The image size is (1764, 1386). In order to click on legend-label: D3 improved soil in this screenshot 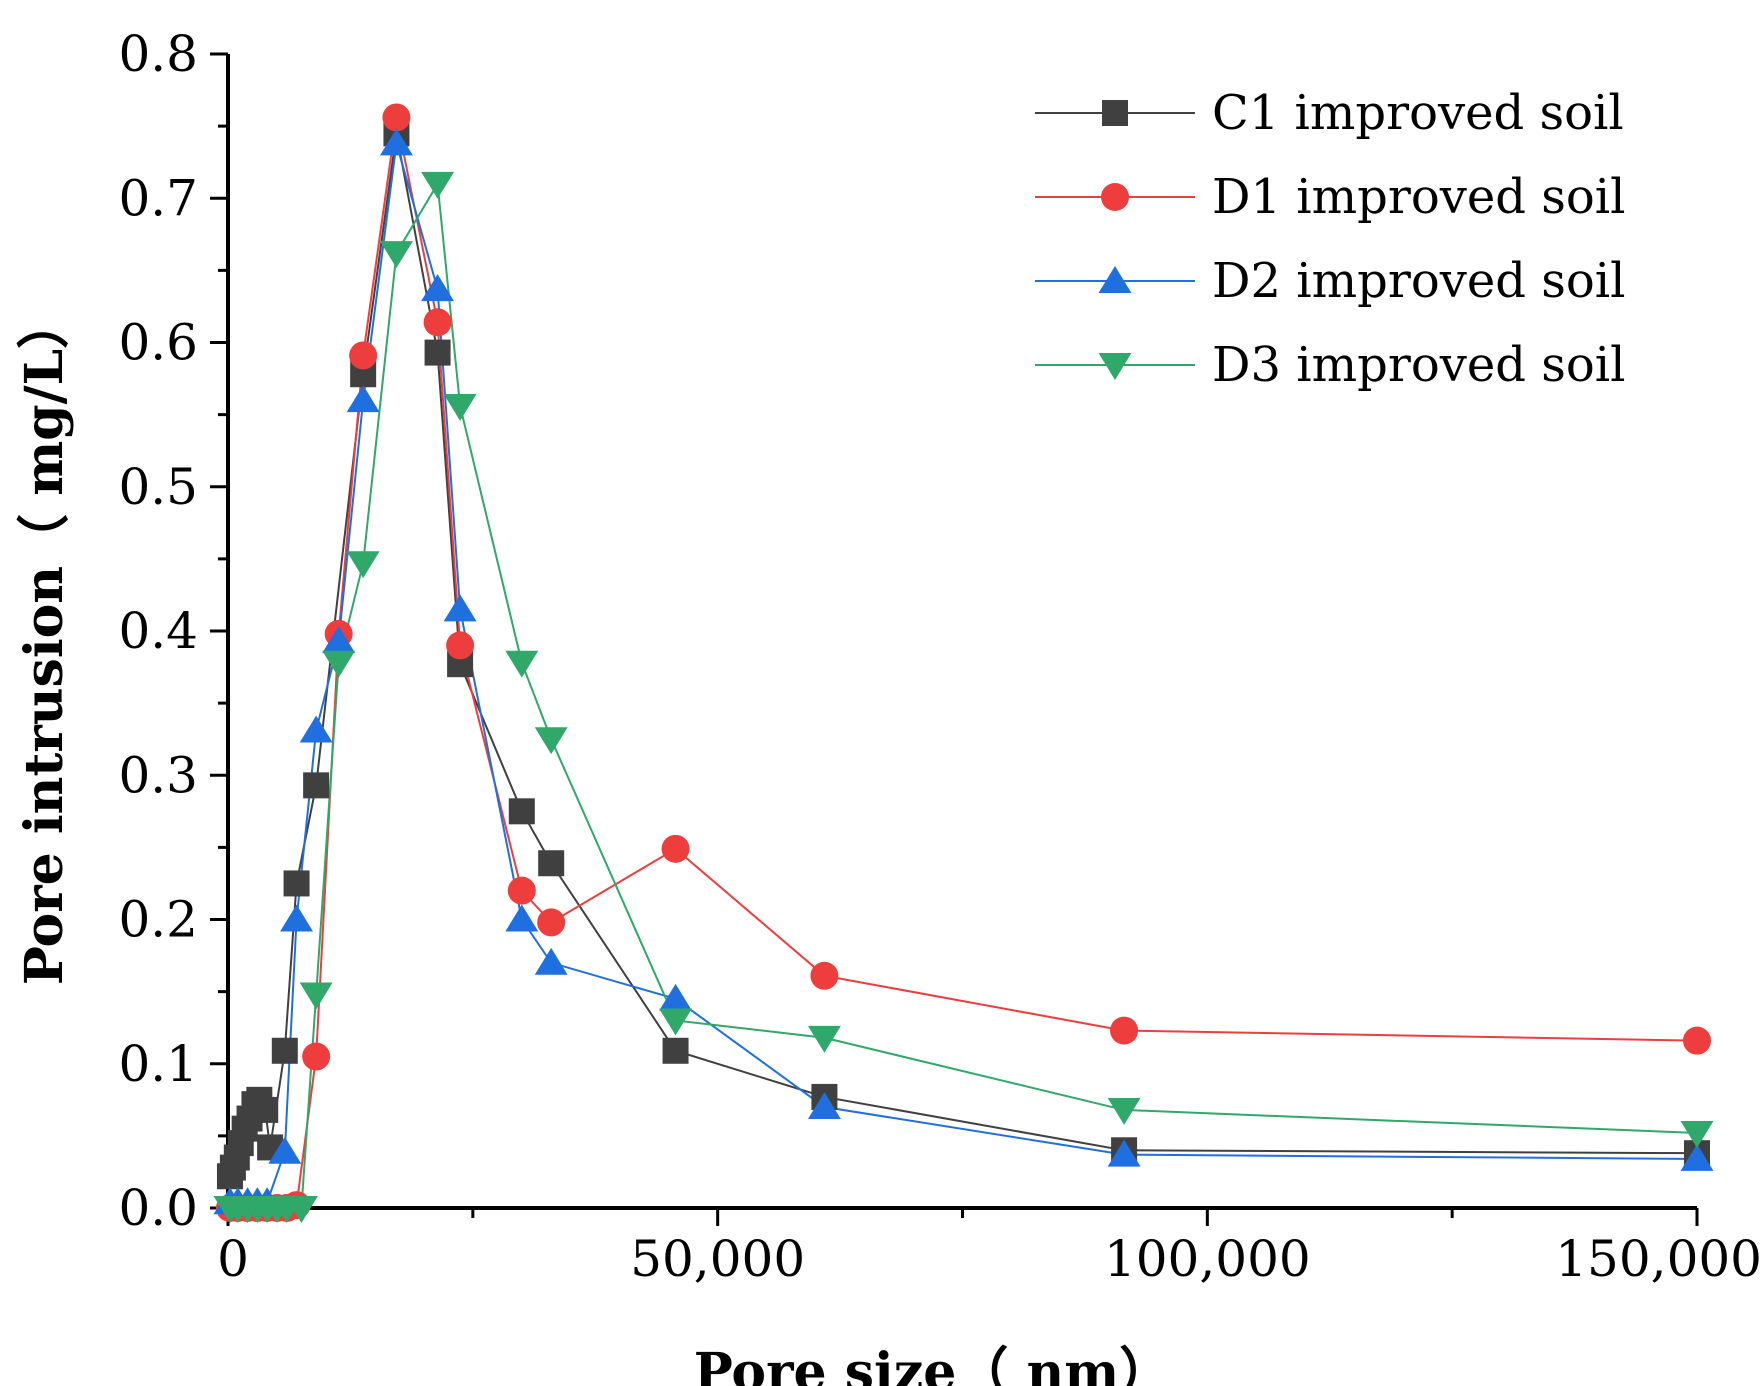, I will do `click(1418, 365)`.